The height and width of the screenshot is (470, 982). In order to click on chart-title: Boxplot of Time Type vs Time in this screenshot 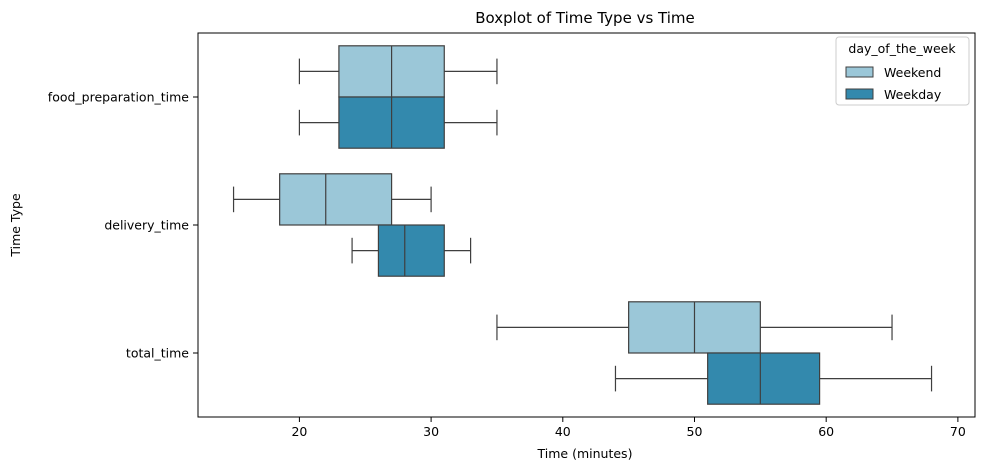, I will do `click(585, 18)`.